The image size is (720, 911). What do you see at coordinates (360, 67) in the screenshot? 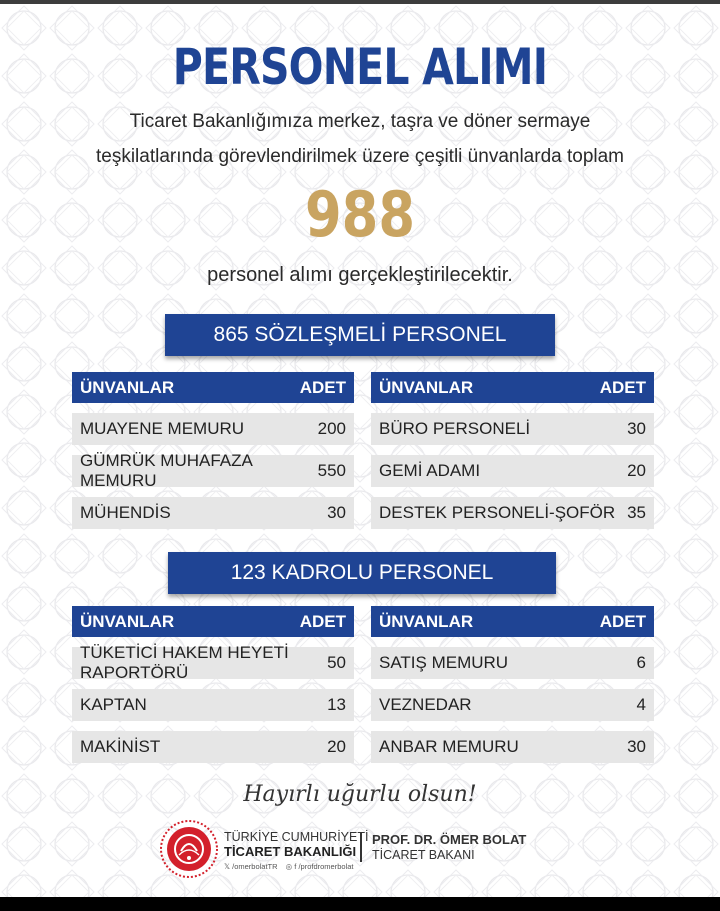
I see `page-title: PERSONEL ALIMI` at bounding box center [360, 67].